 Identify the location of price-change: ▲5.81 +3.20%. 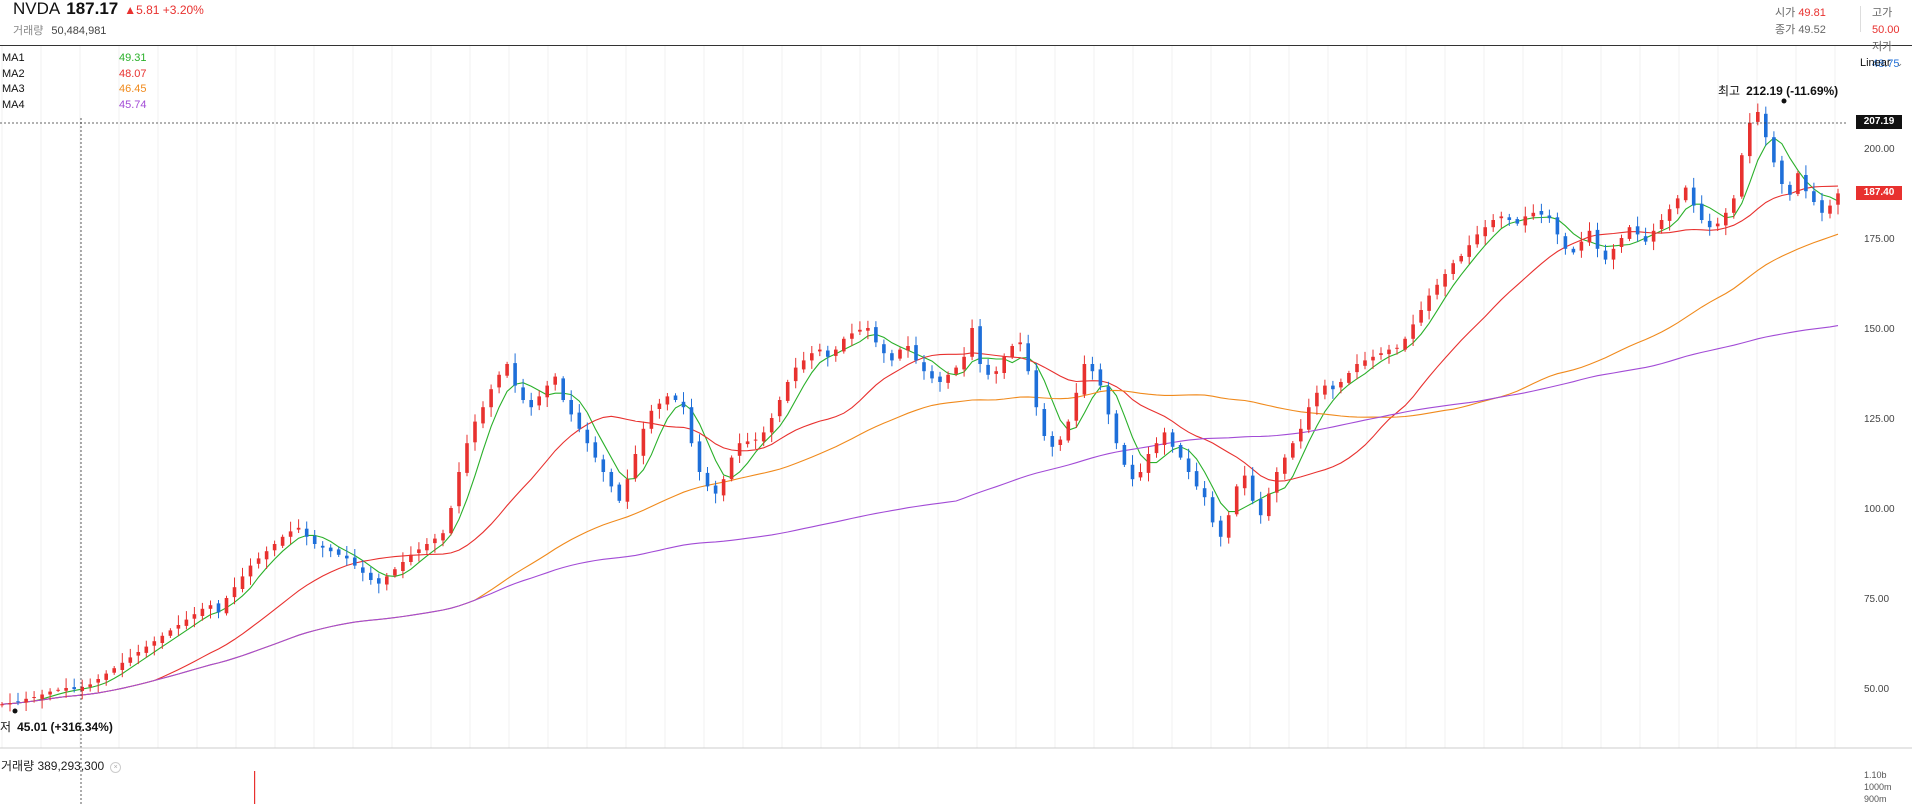
(164, 10).